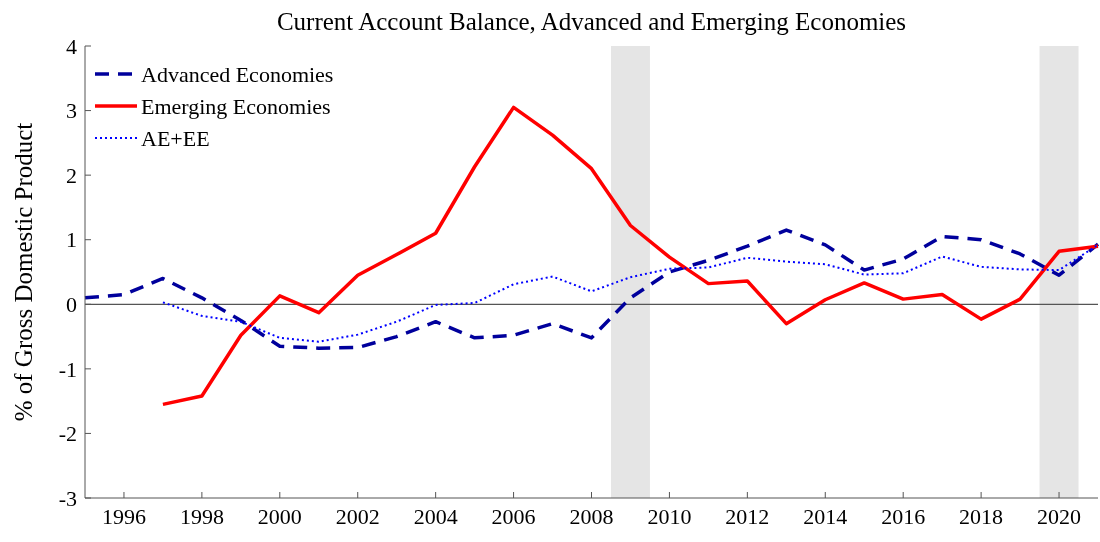 This screenshot has width=1100, height=542. Describe the element at coordinates (591, 516) in the screenshot. I see `x-tick-label: 2008` at that location.